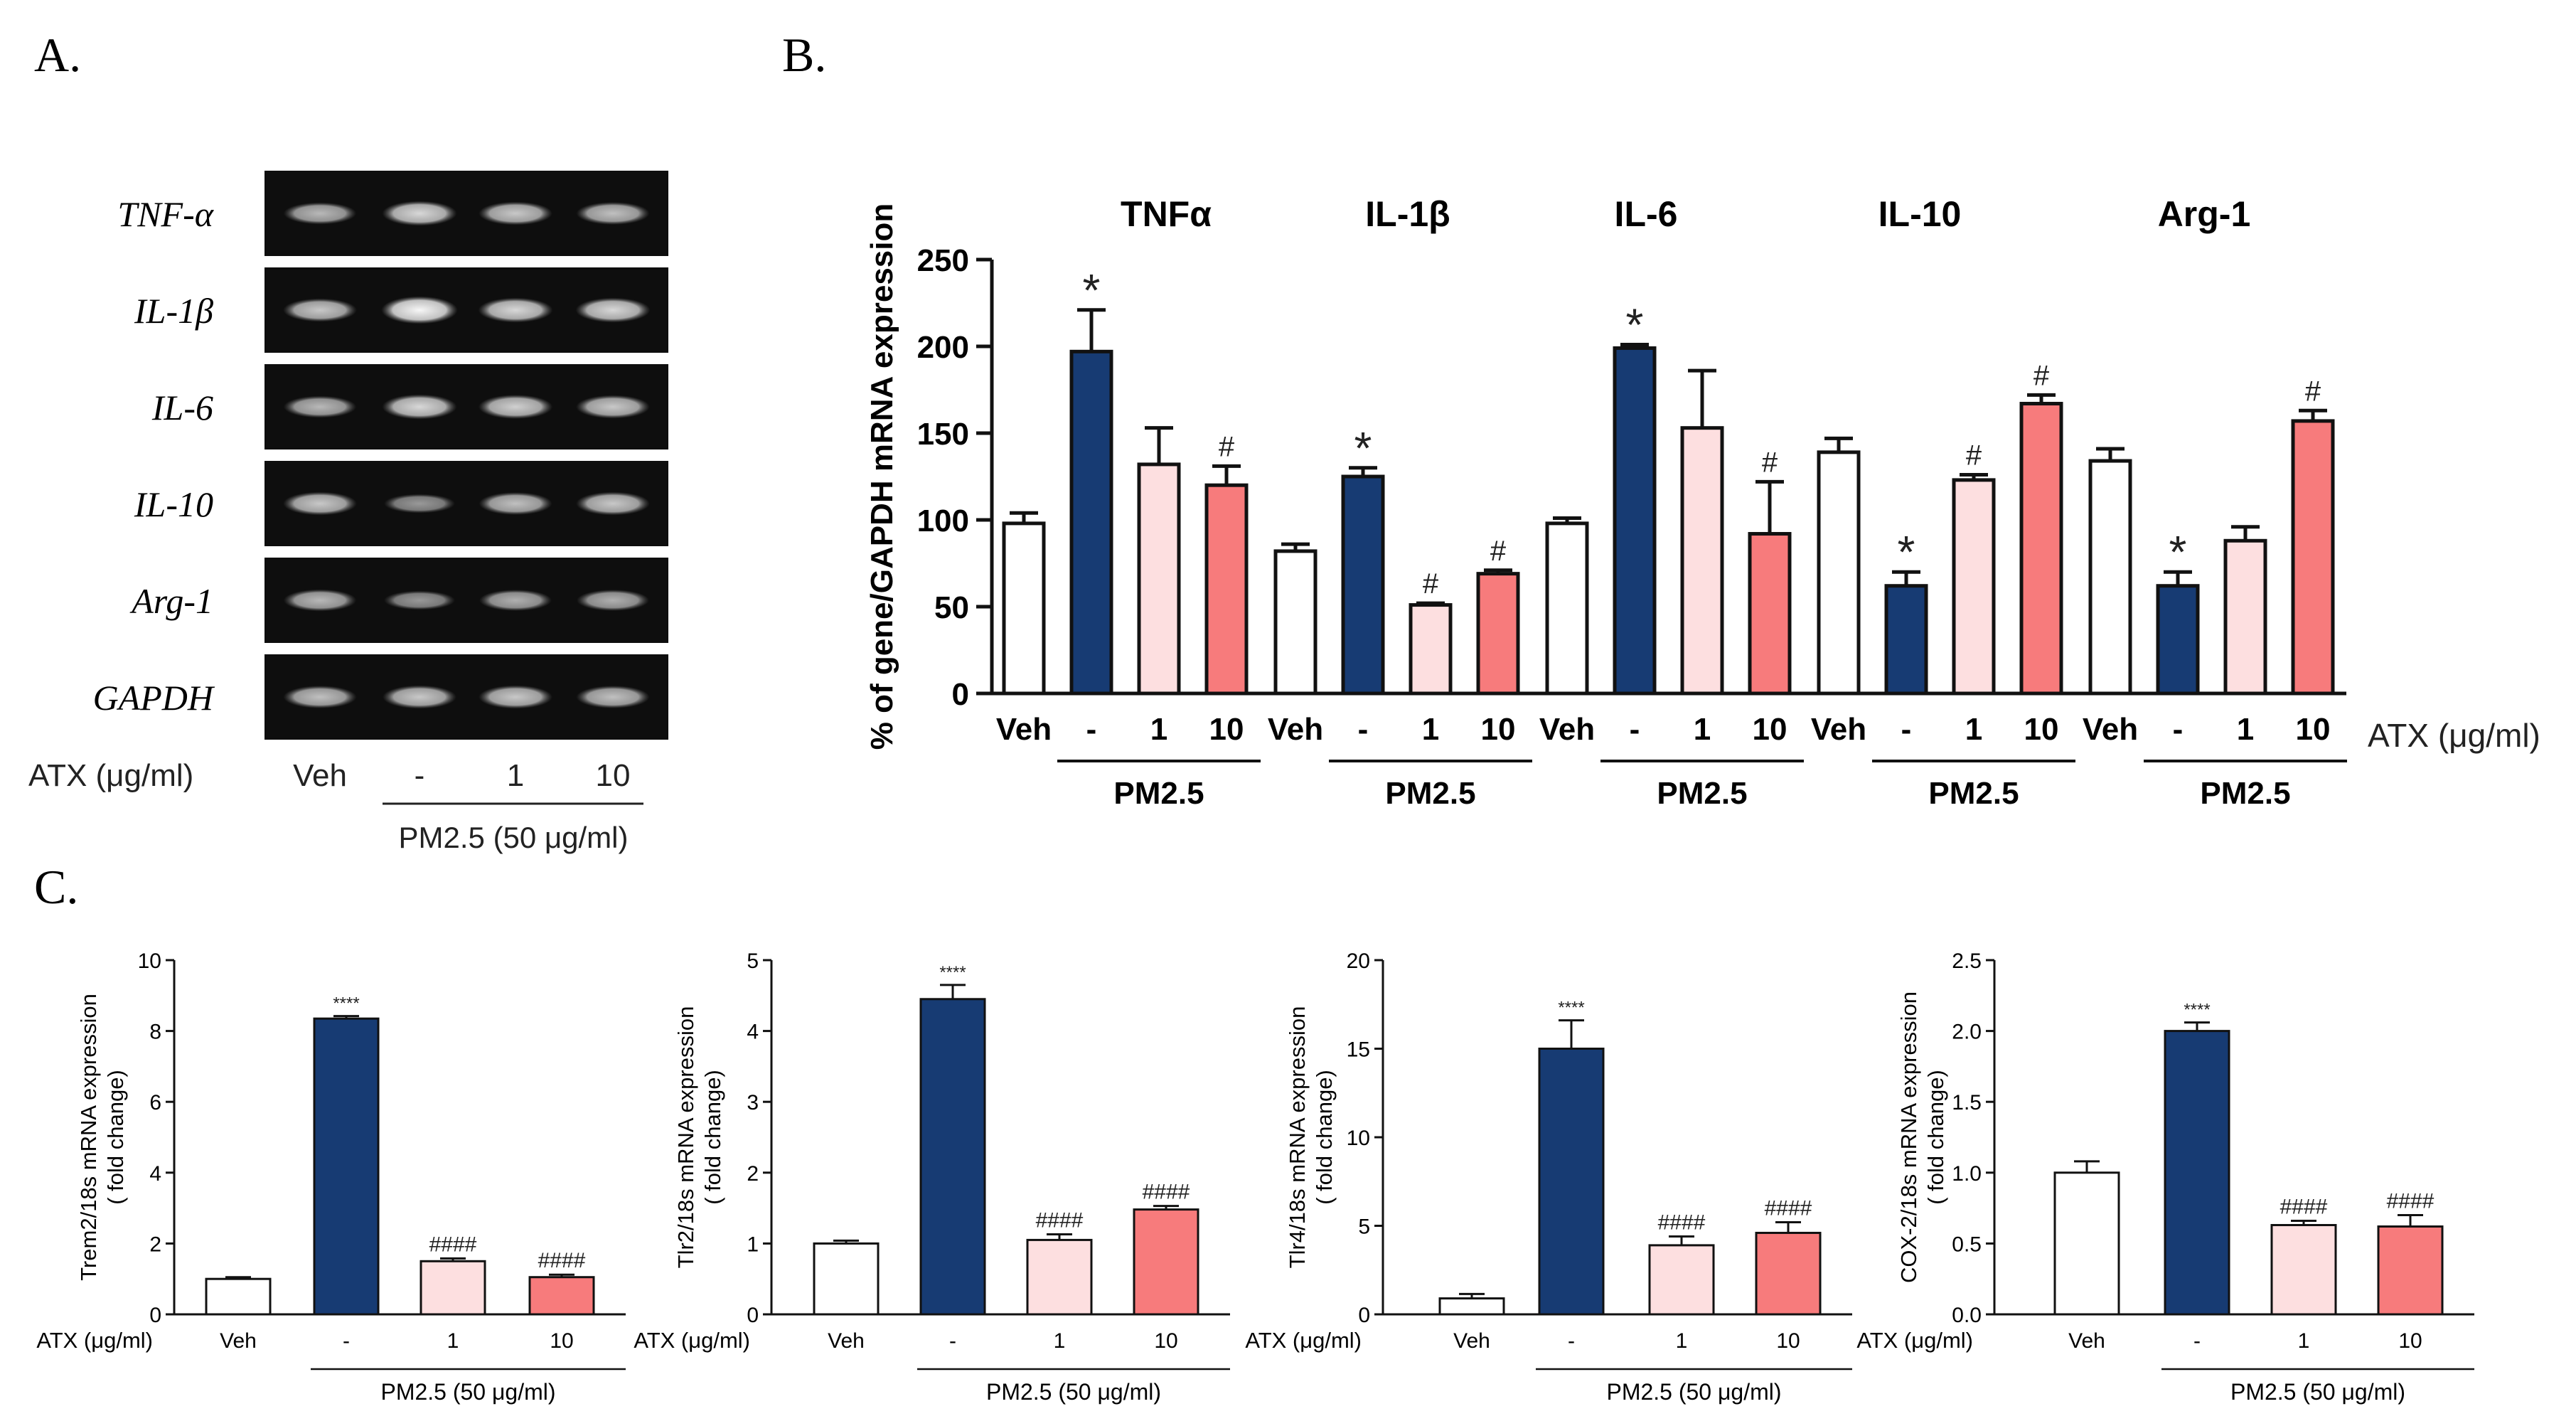 The width and height of the screenshot is (2576, 1426). Describe the element at coordinates (943, 434) in the screenshot. I see `b-y-tick-label: 150` at that location.